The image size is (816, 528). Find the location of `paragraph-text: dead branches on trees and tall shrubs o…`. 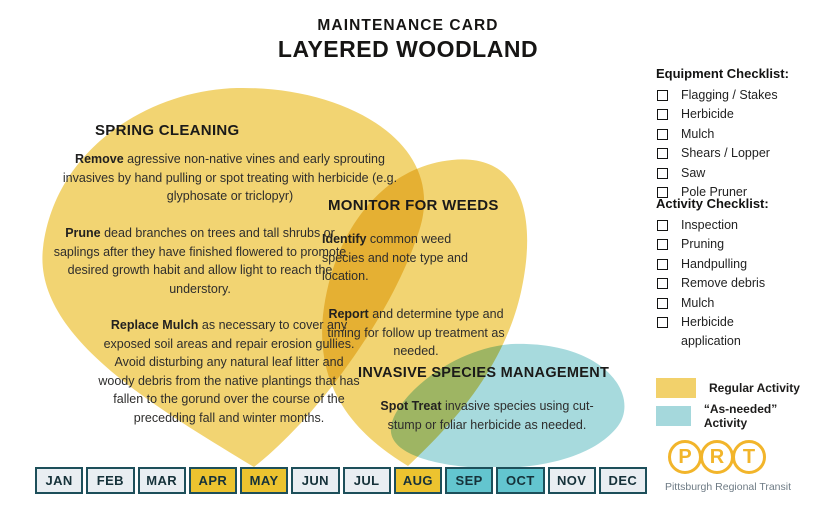

paragraph-text: dead branches on trees and tall shrubs o… is located at coordinates (200, 261).